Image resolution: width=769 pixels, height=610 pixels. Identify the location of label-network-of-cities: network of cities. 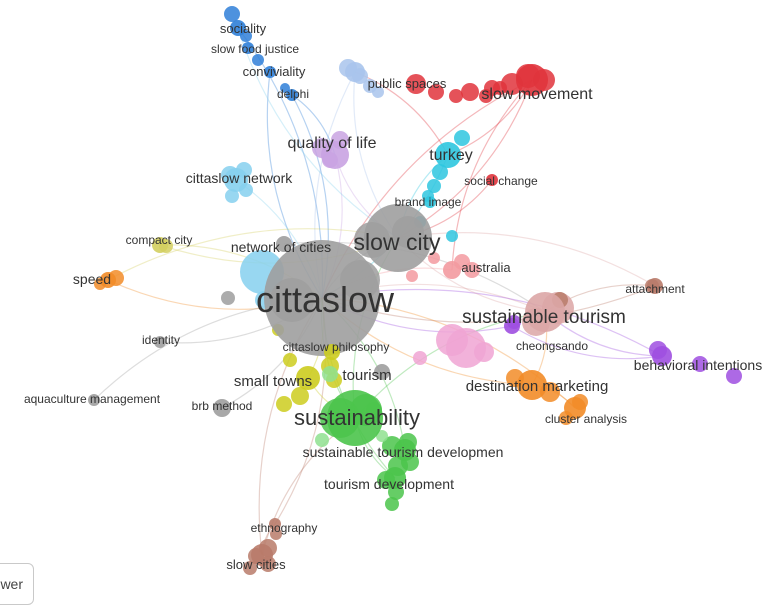
(281, 247).